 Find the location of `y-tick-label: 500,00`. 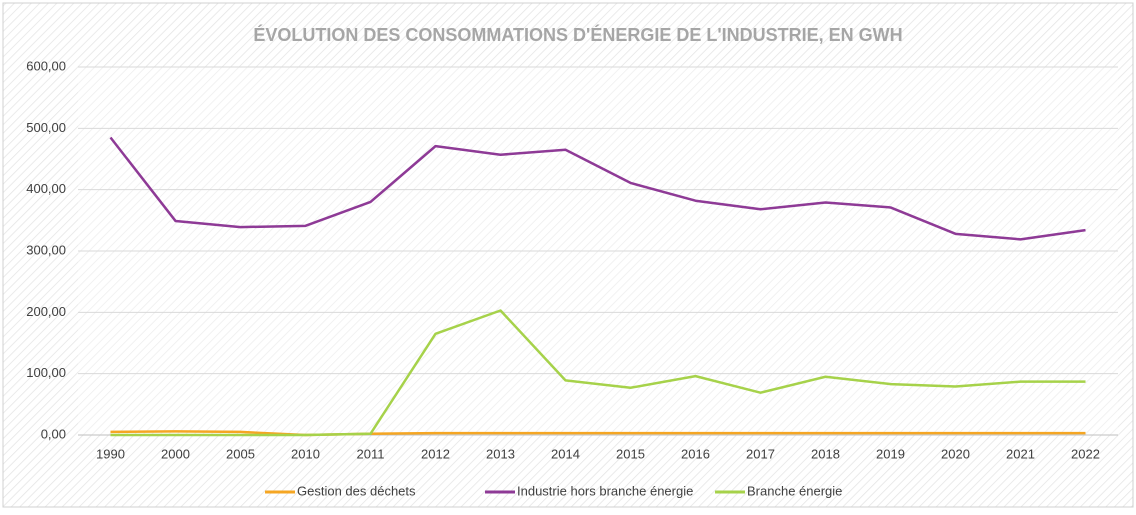

y-tick-label: 500,00 is located at coordinates (46, 127).